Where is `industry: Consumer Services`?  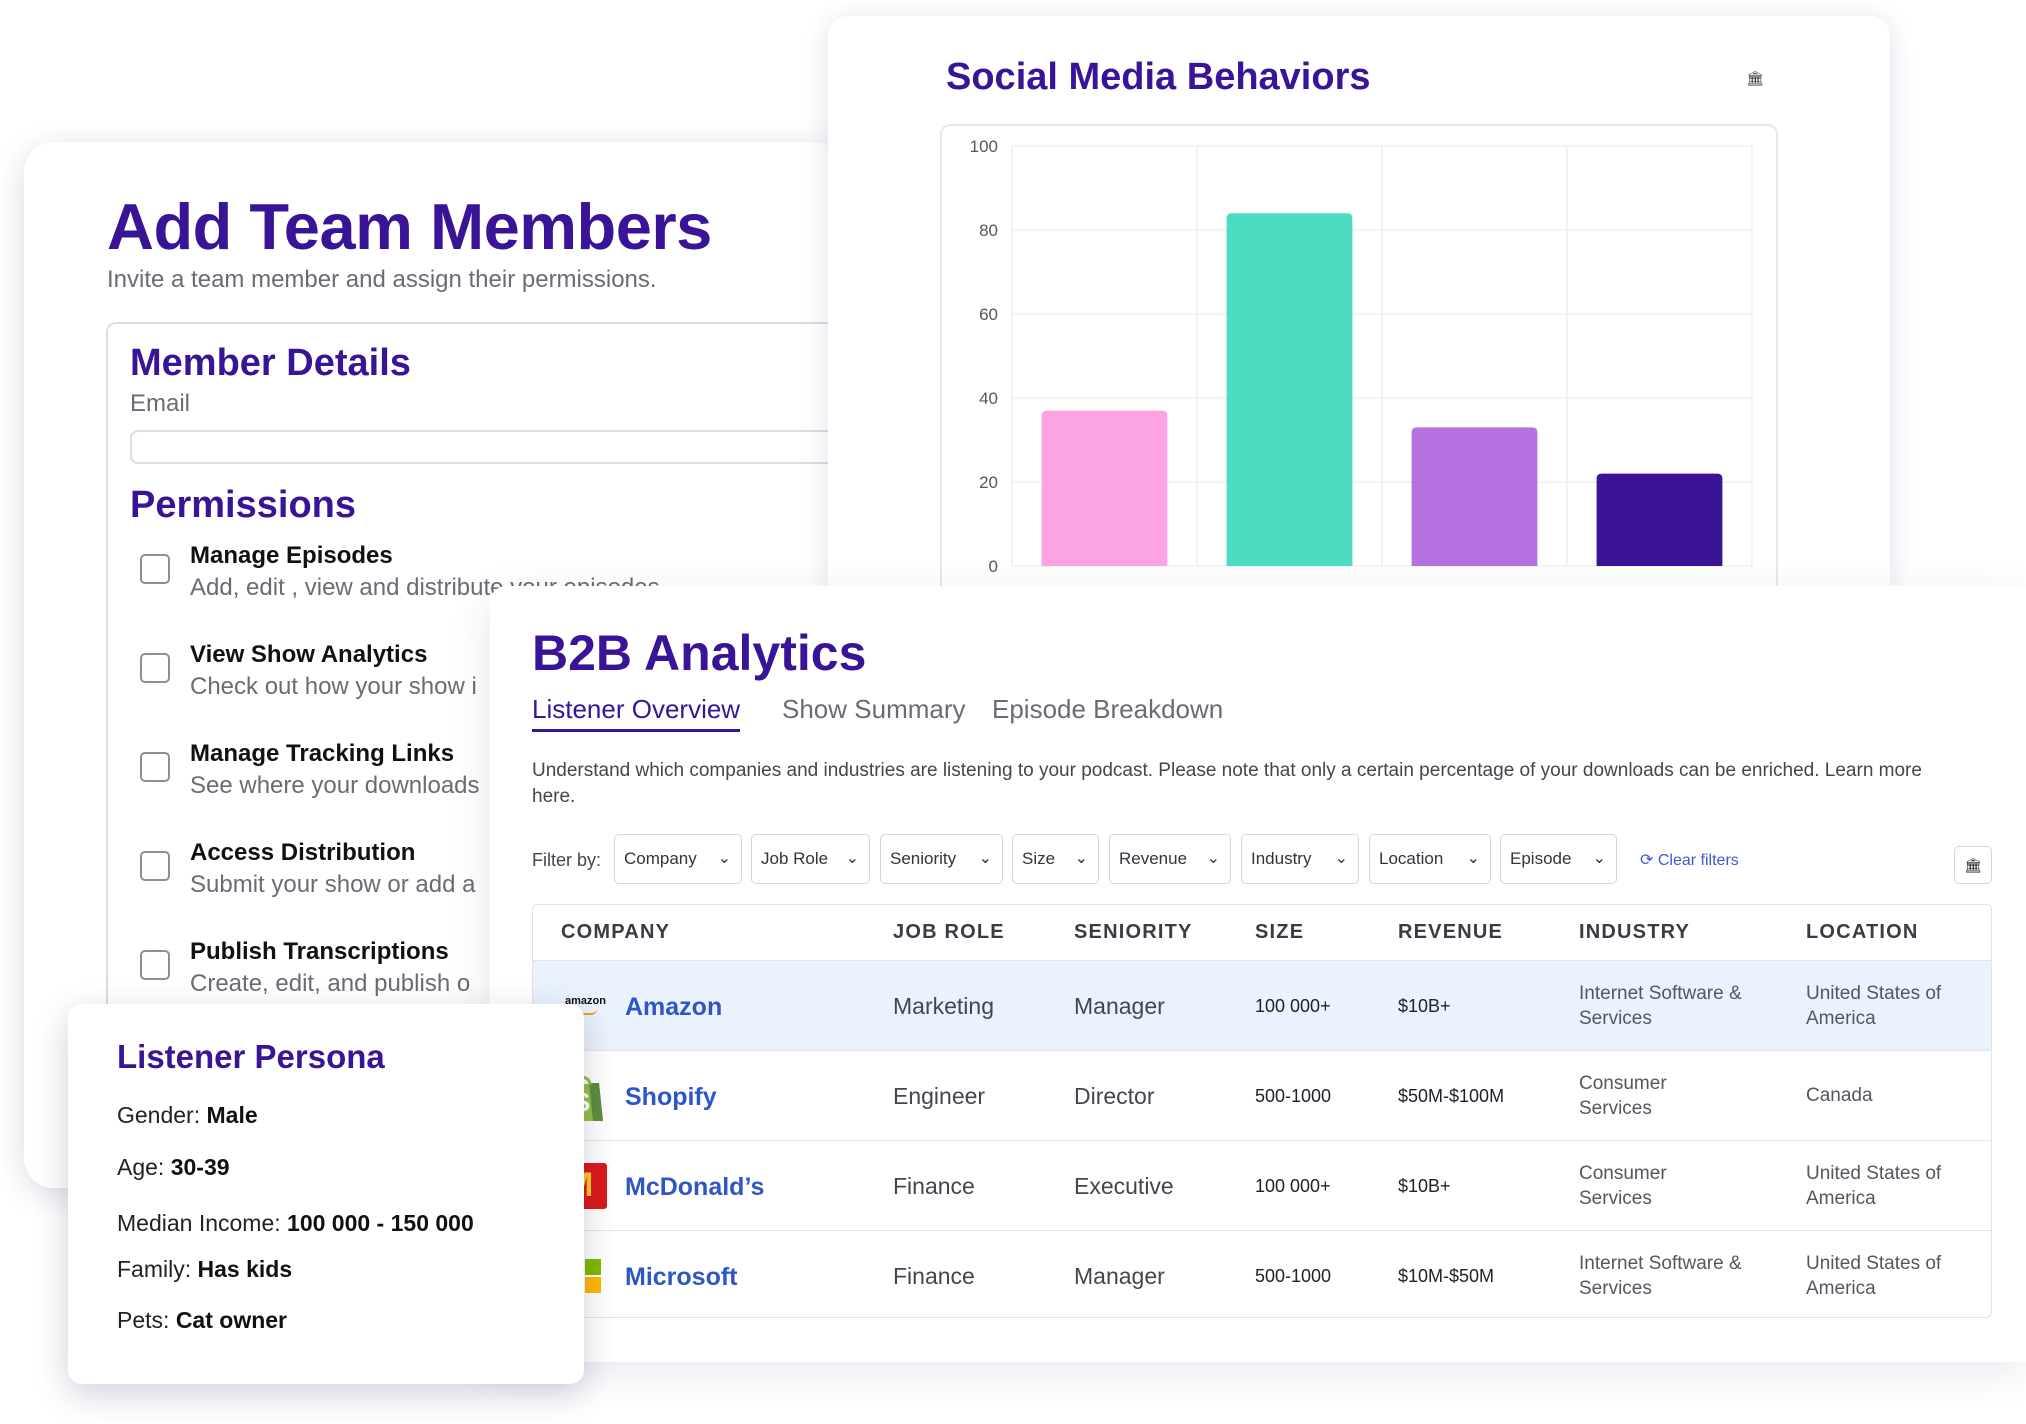
industry: Consumer Services is located at coordinates (1623, 1186).